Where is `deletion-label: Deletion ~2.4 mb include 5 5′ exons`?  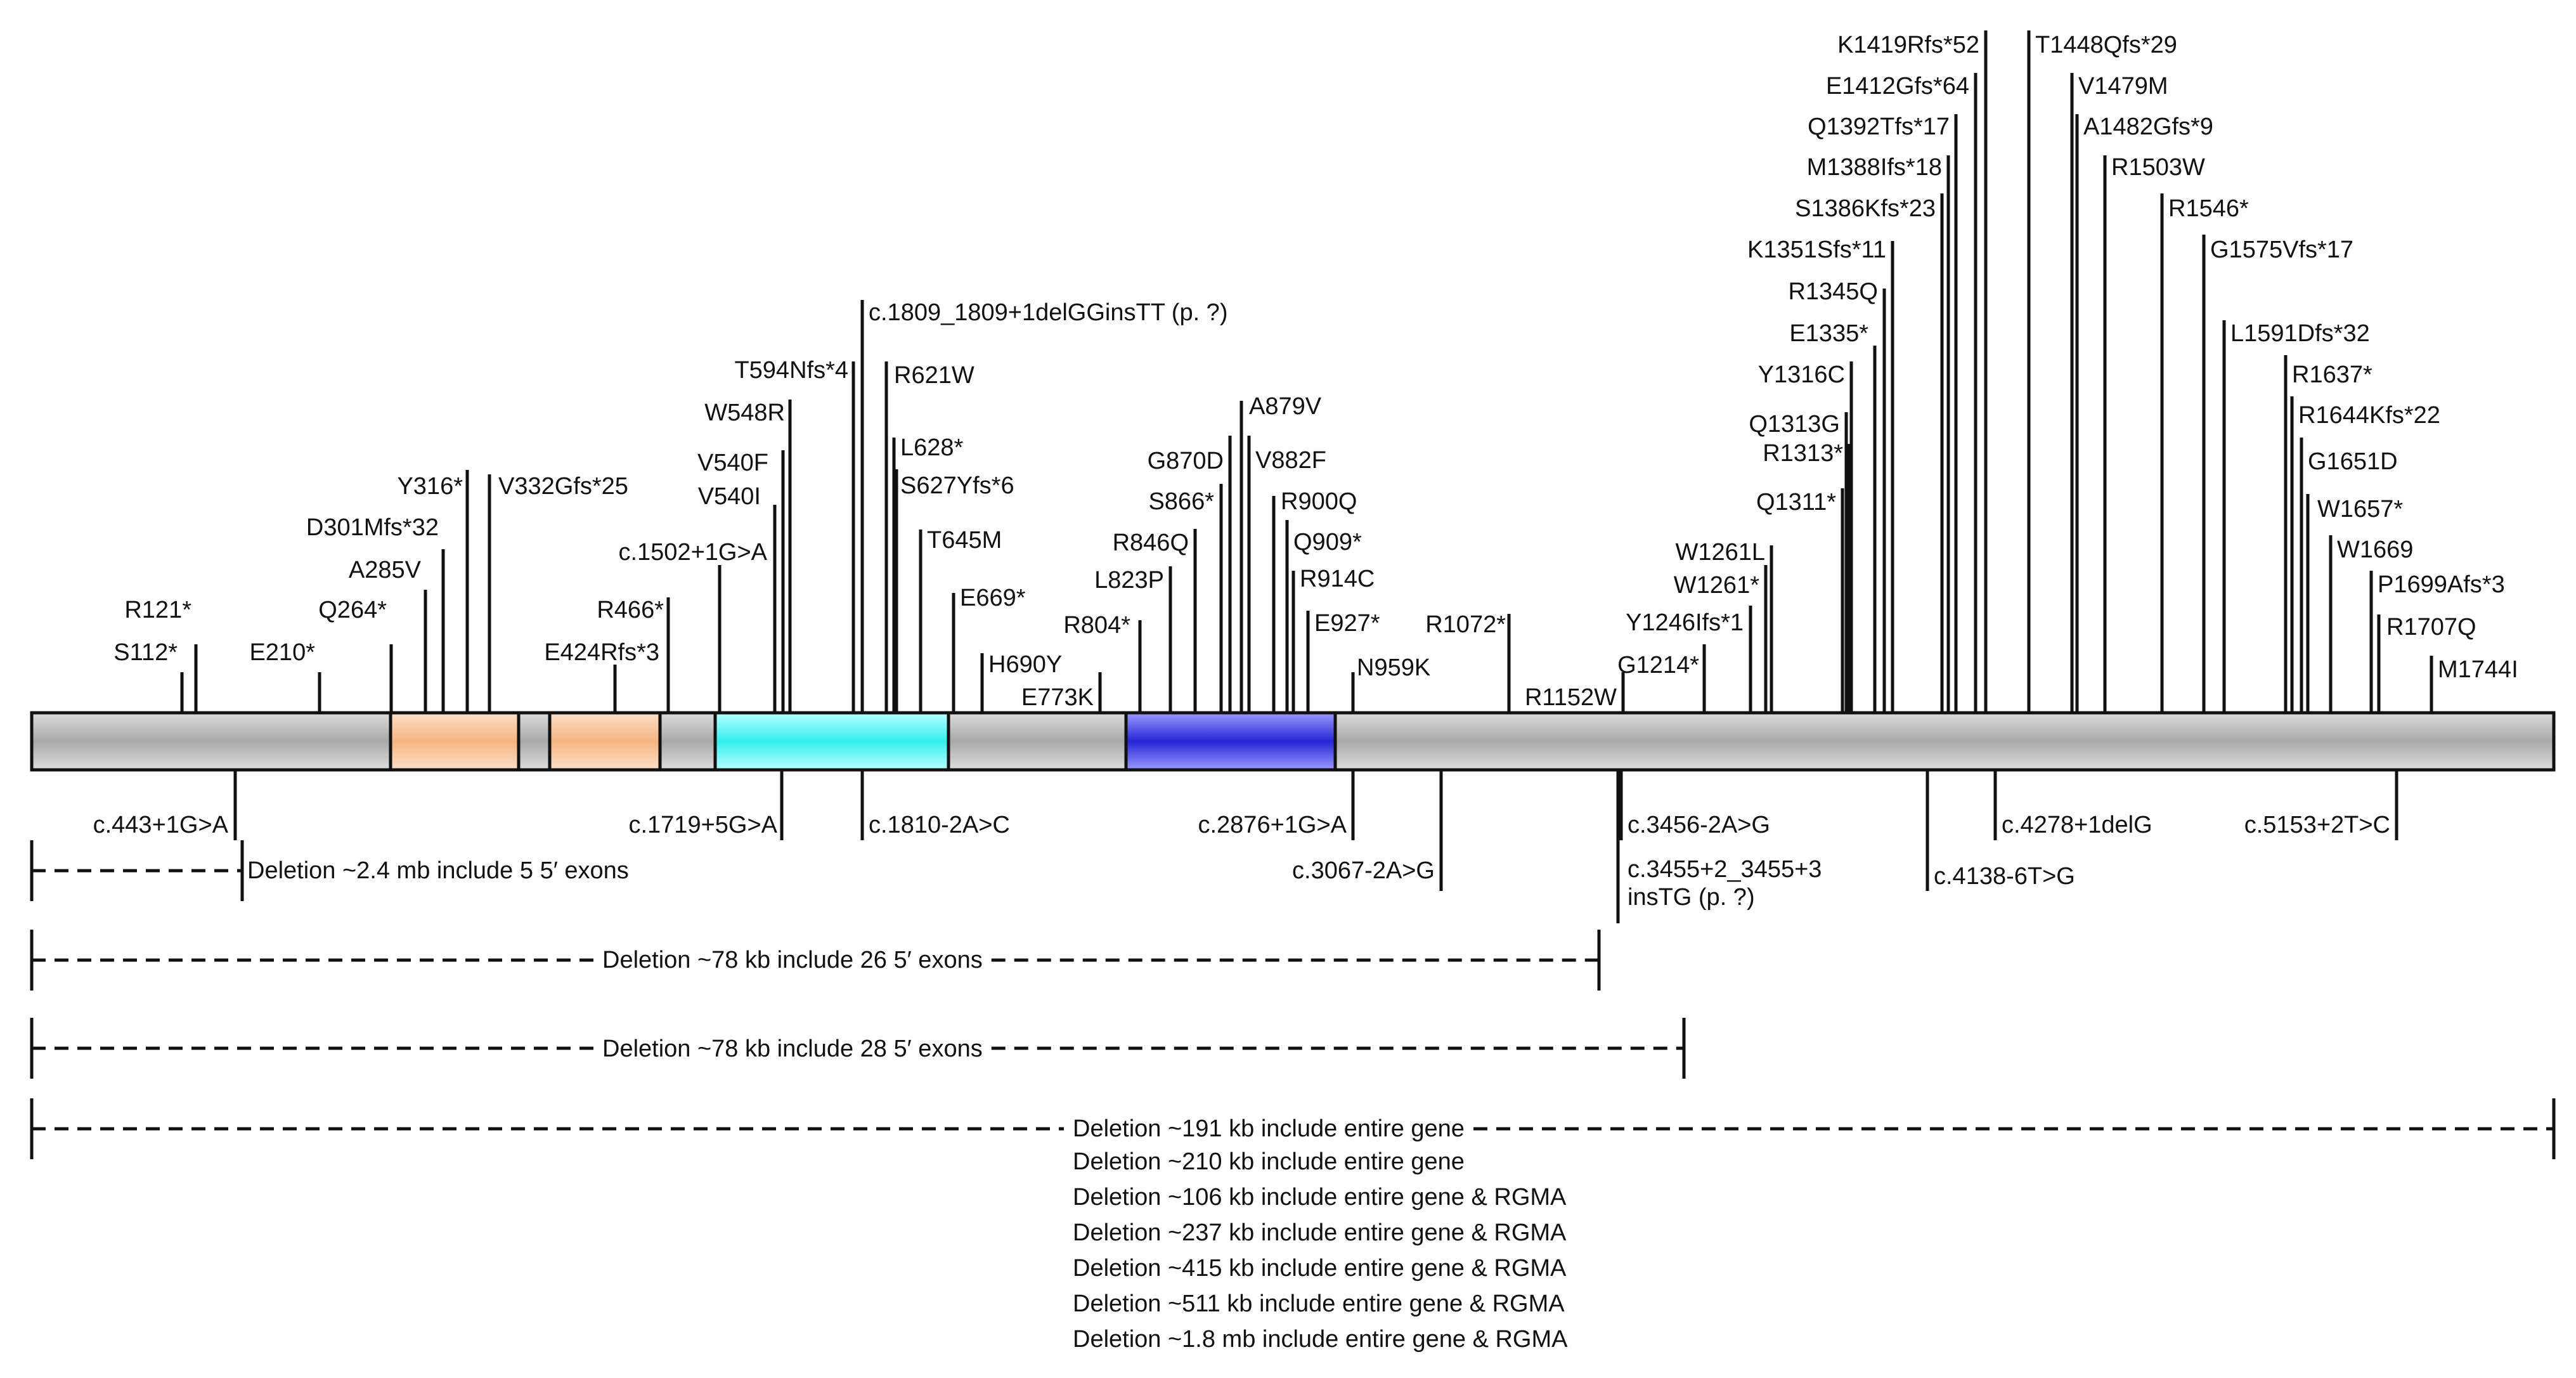
deletion-label: Deletion ~2.4 mb include 5 5′ exons is located at coordinates (438, 870).